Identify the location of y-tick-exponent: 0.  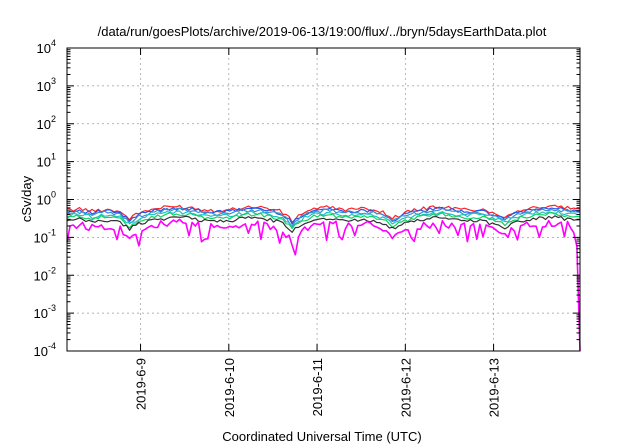
(53, 195).